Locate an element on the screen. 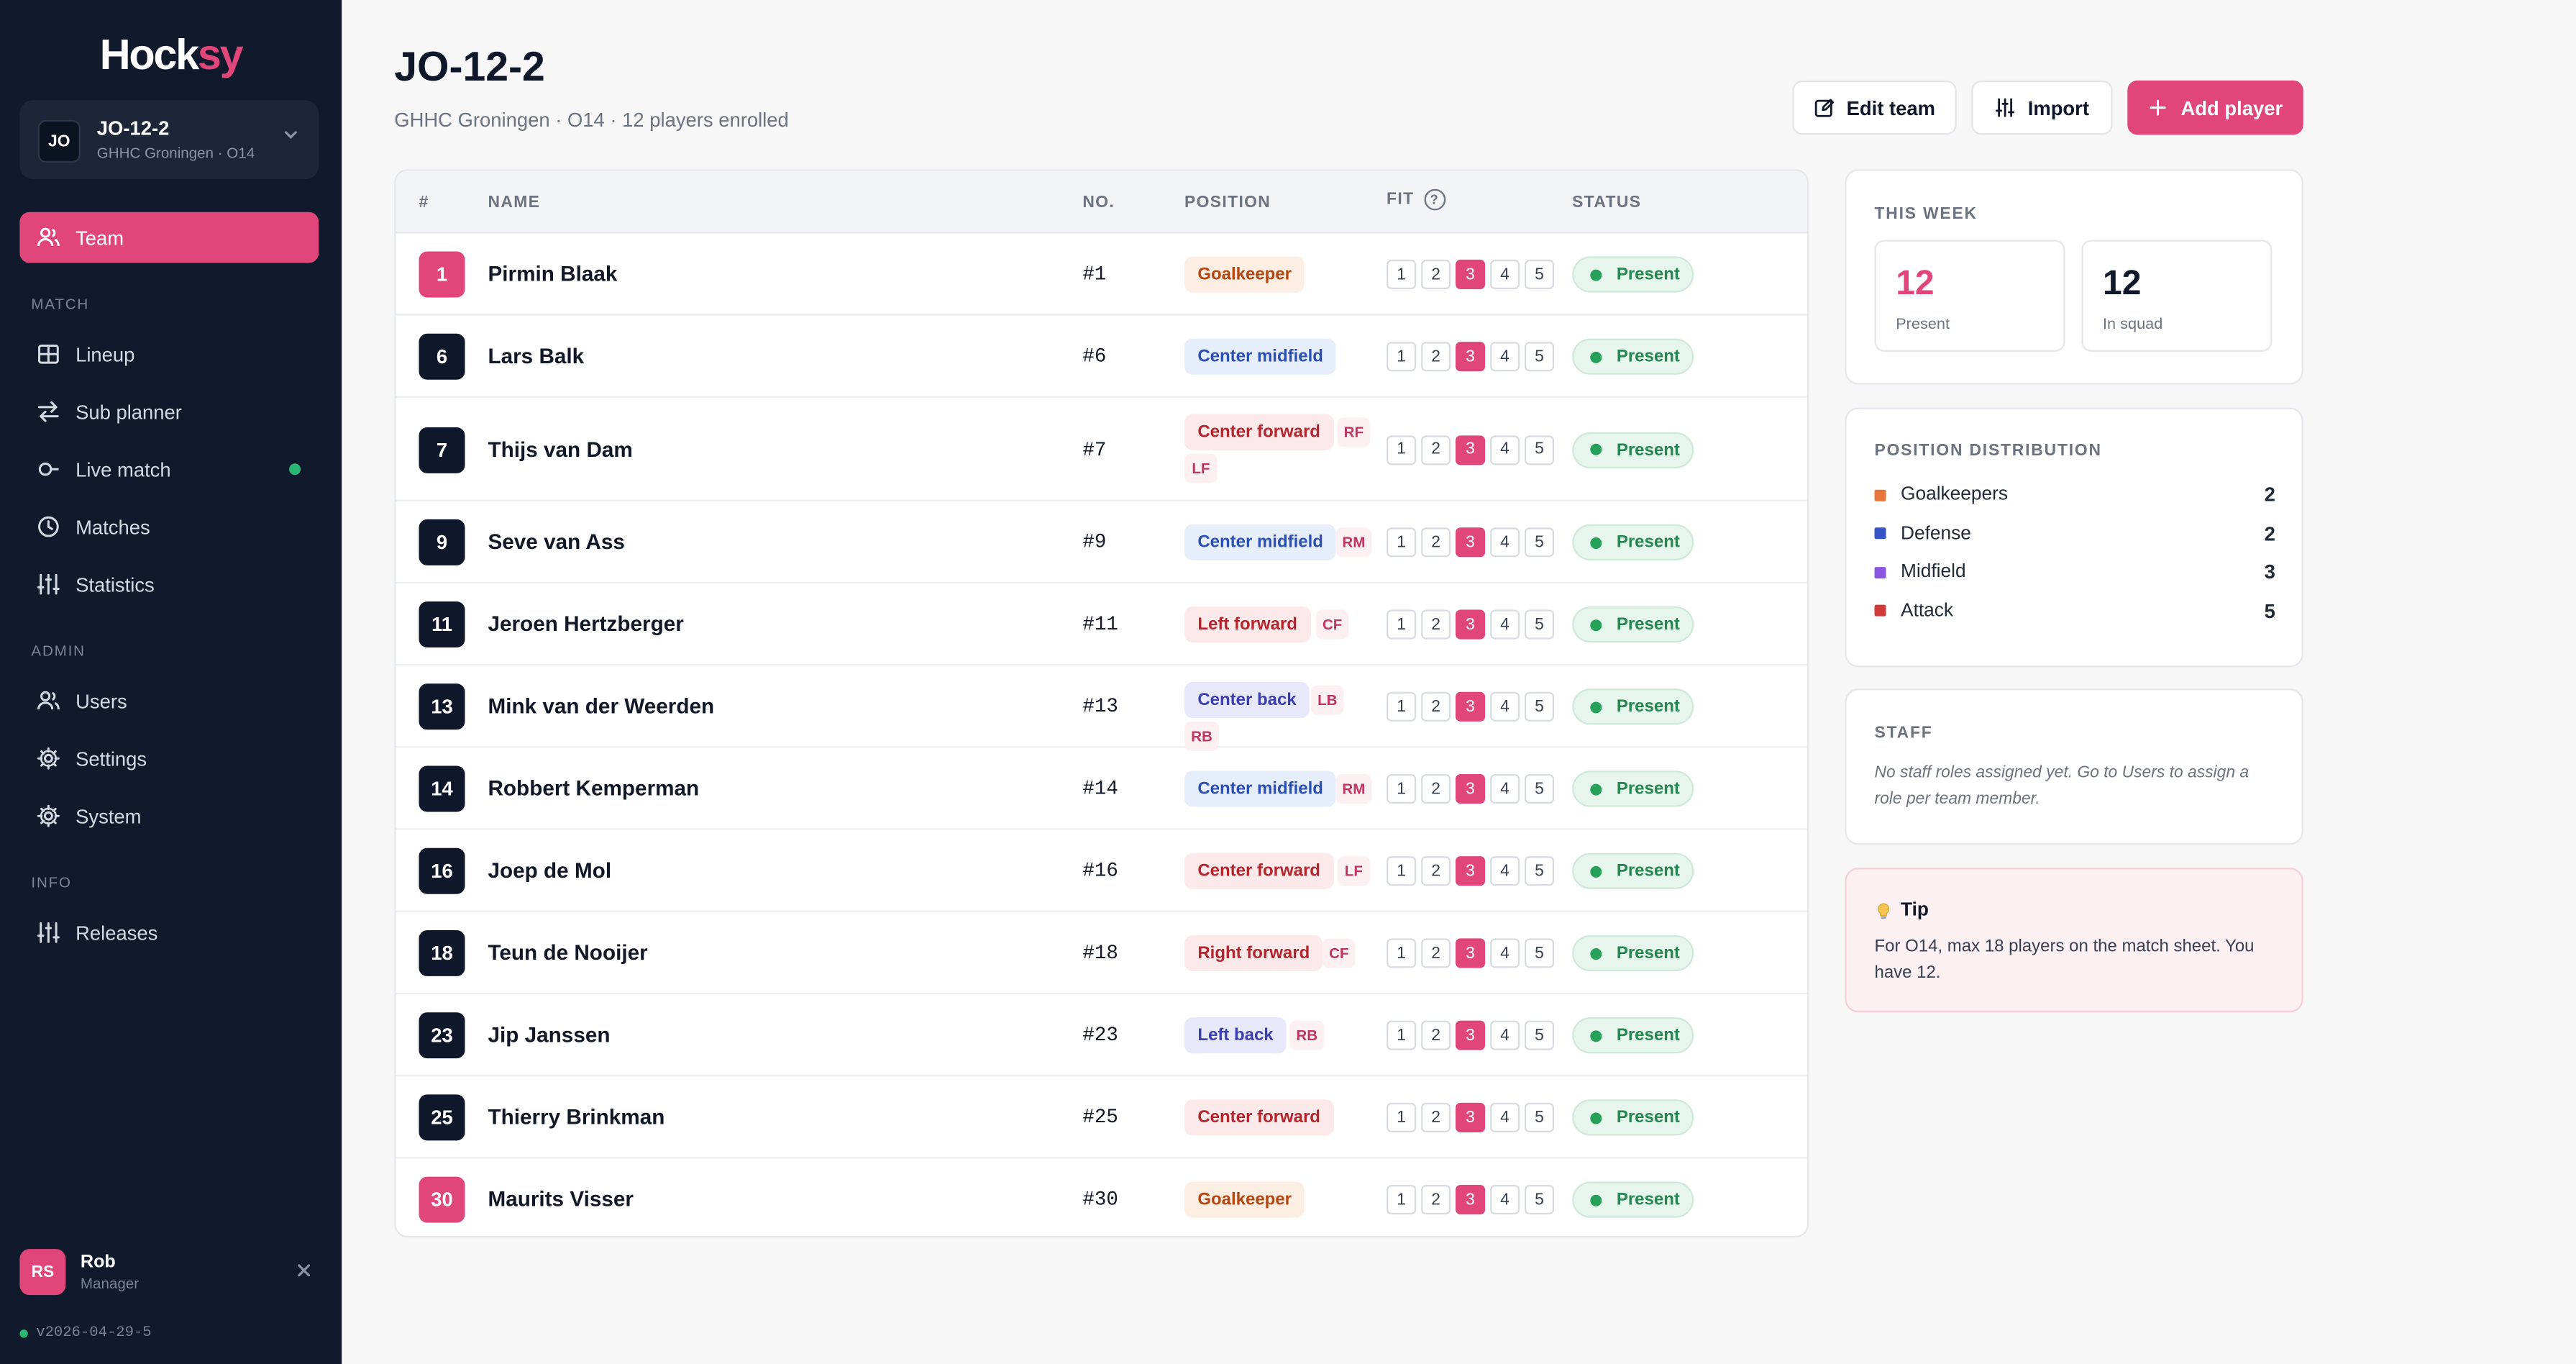 The width and height of the screenshot is (2576, 1364). table-row: 23 Jip Janssen #23 Left back RB 1 2 3 4 5 Present is located at coordinates (1101, 1035).